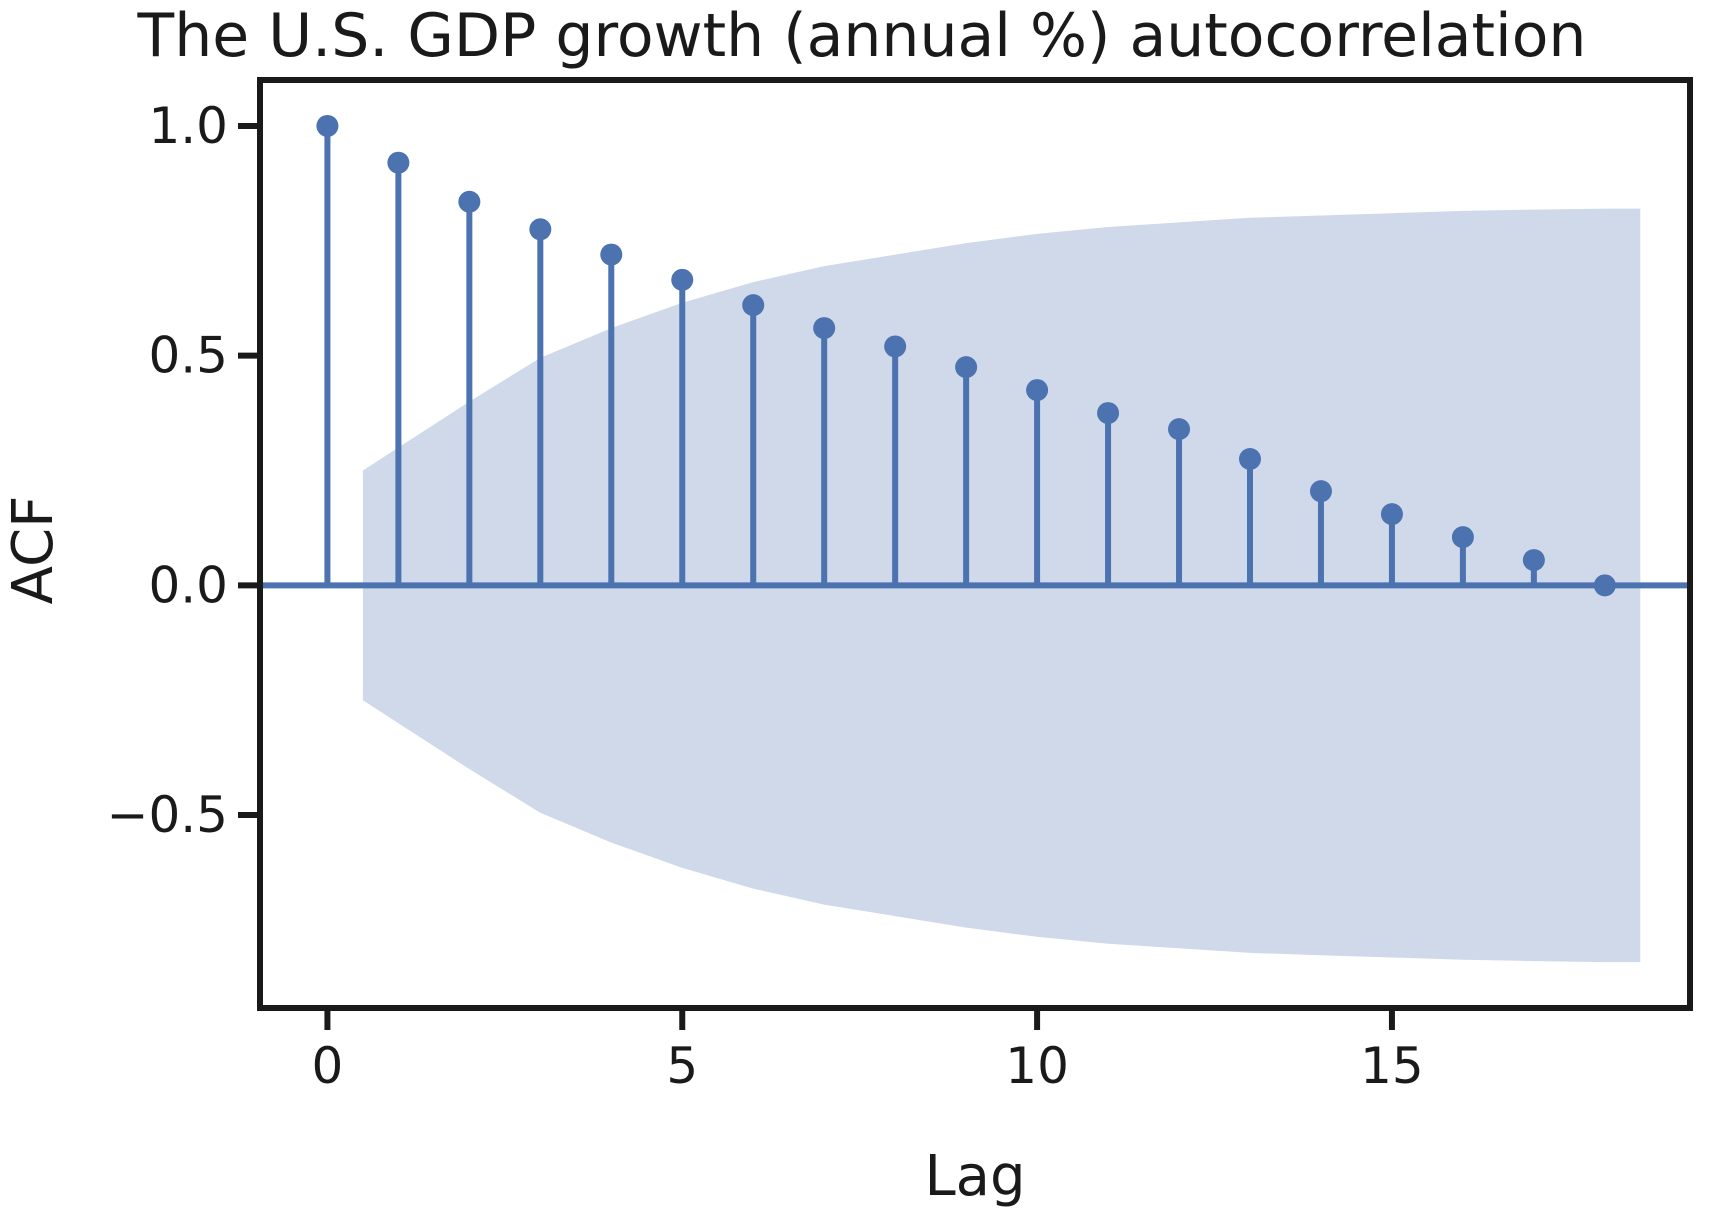  I want to click on x-tick-label: 0, so click(328, 1066).